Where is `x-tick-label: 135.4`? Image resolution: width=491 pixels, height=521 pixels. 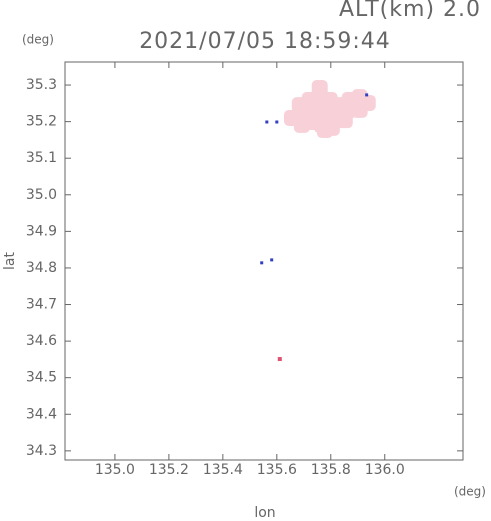
x-tick-label: 135.4 is located at coordinates (223, 470).